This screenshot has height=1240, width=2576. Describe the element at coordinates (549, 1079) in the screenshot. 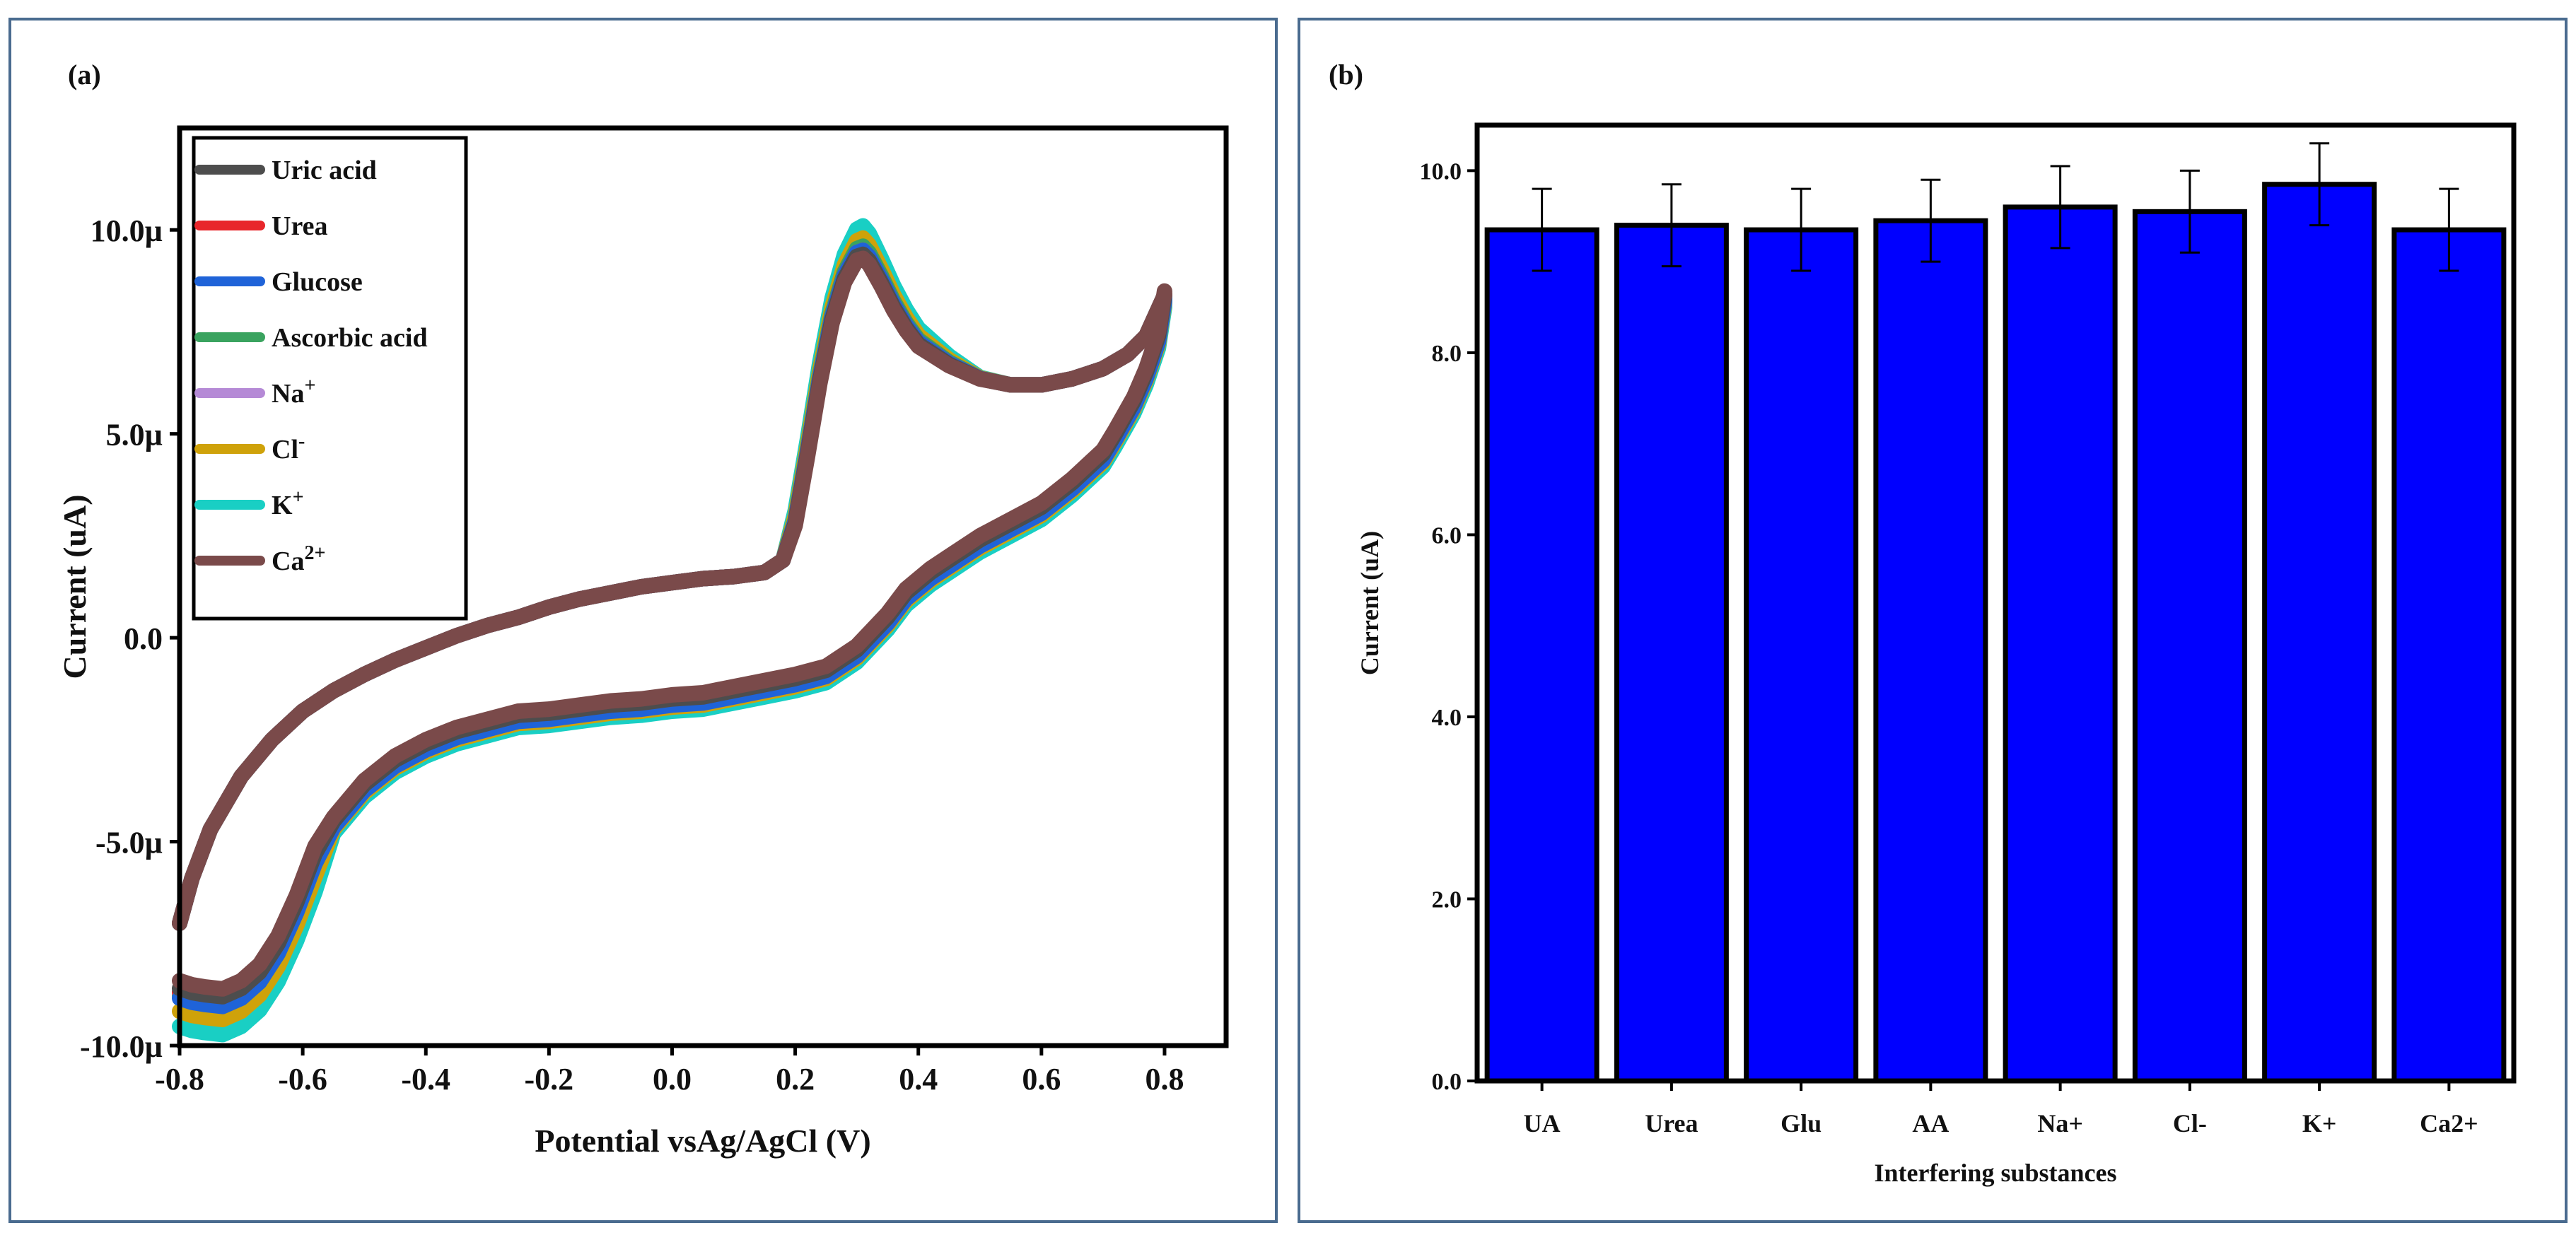

I see `x-tick-label: -0.2` at that location.